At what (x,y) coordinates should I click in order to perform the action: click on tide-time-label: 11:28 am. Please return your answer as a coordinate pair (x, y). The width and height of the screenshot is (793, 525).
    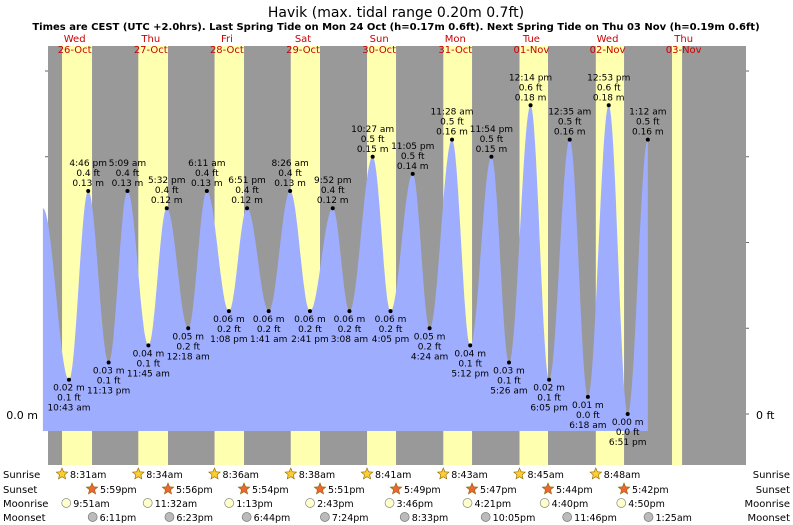
    Looking at the image, I should click on (451, 113).